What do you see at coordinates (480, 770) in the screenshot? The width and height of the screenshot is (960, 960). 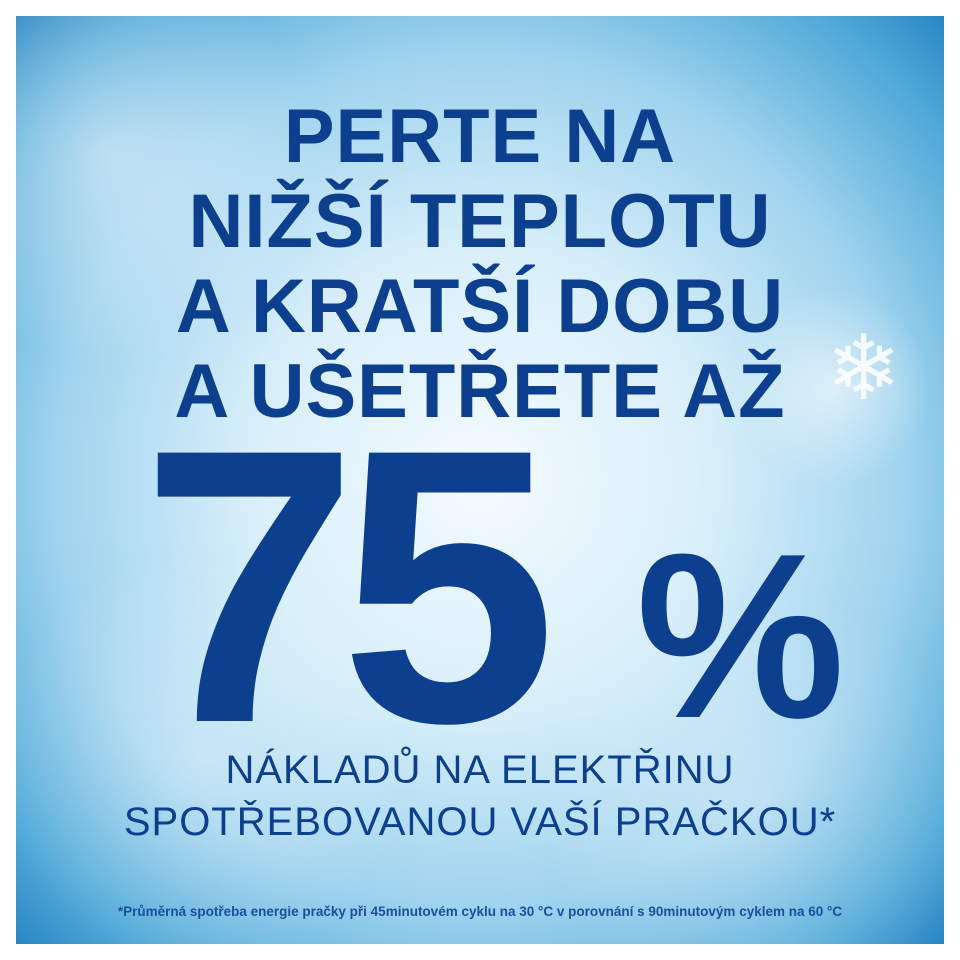 I see `subline-line-1: NÁKLADŮ NA ELEKTŘINU` at bounding box center [480, 770].